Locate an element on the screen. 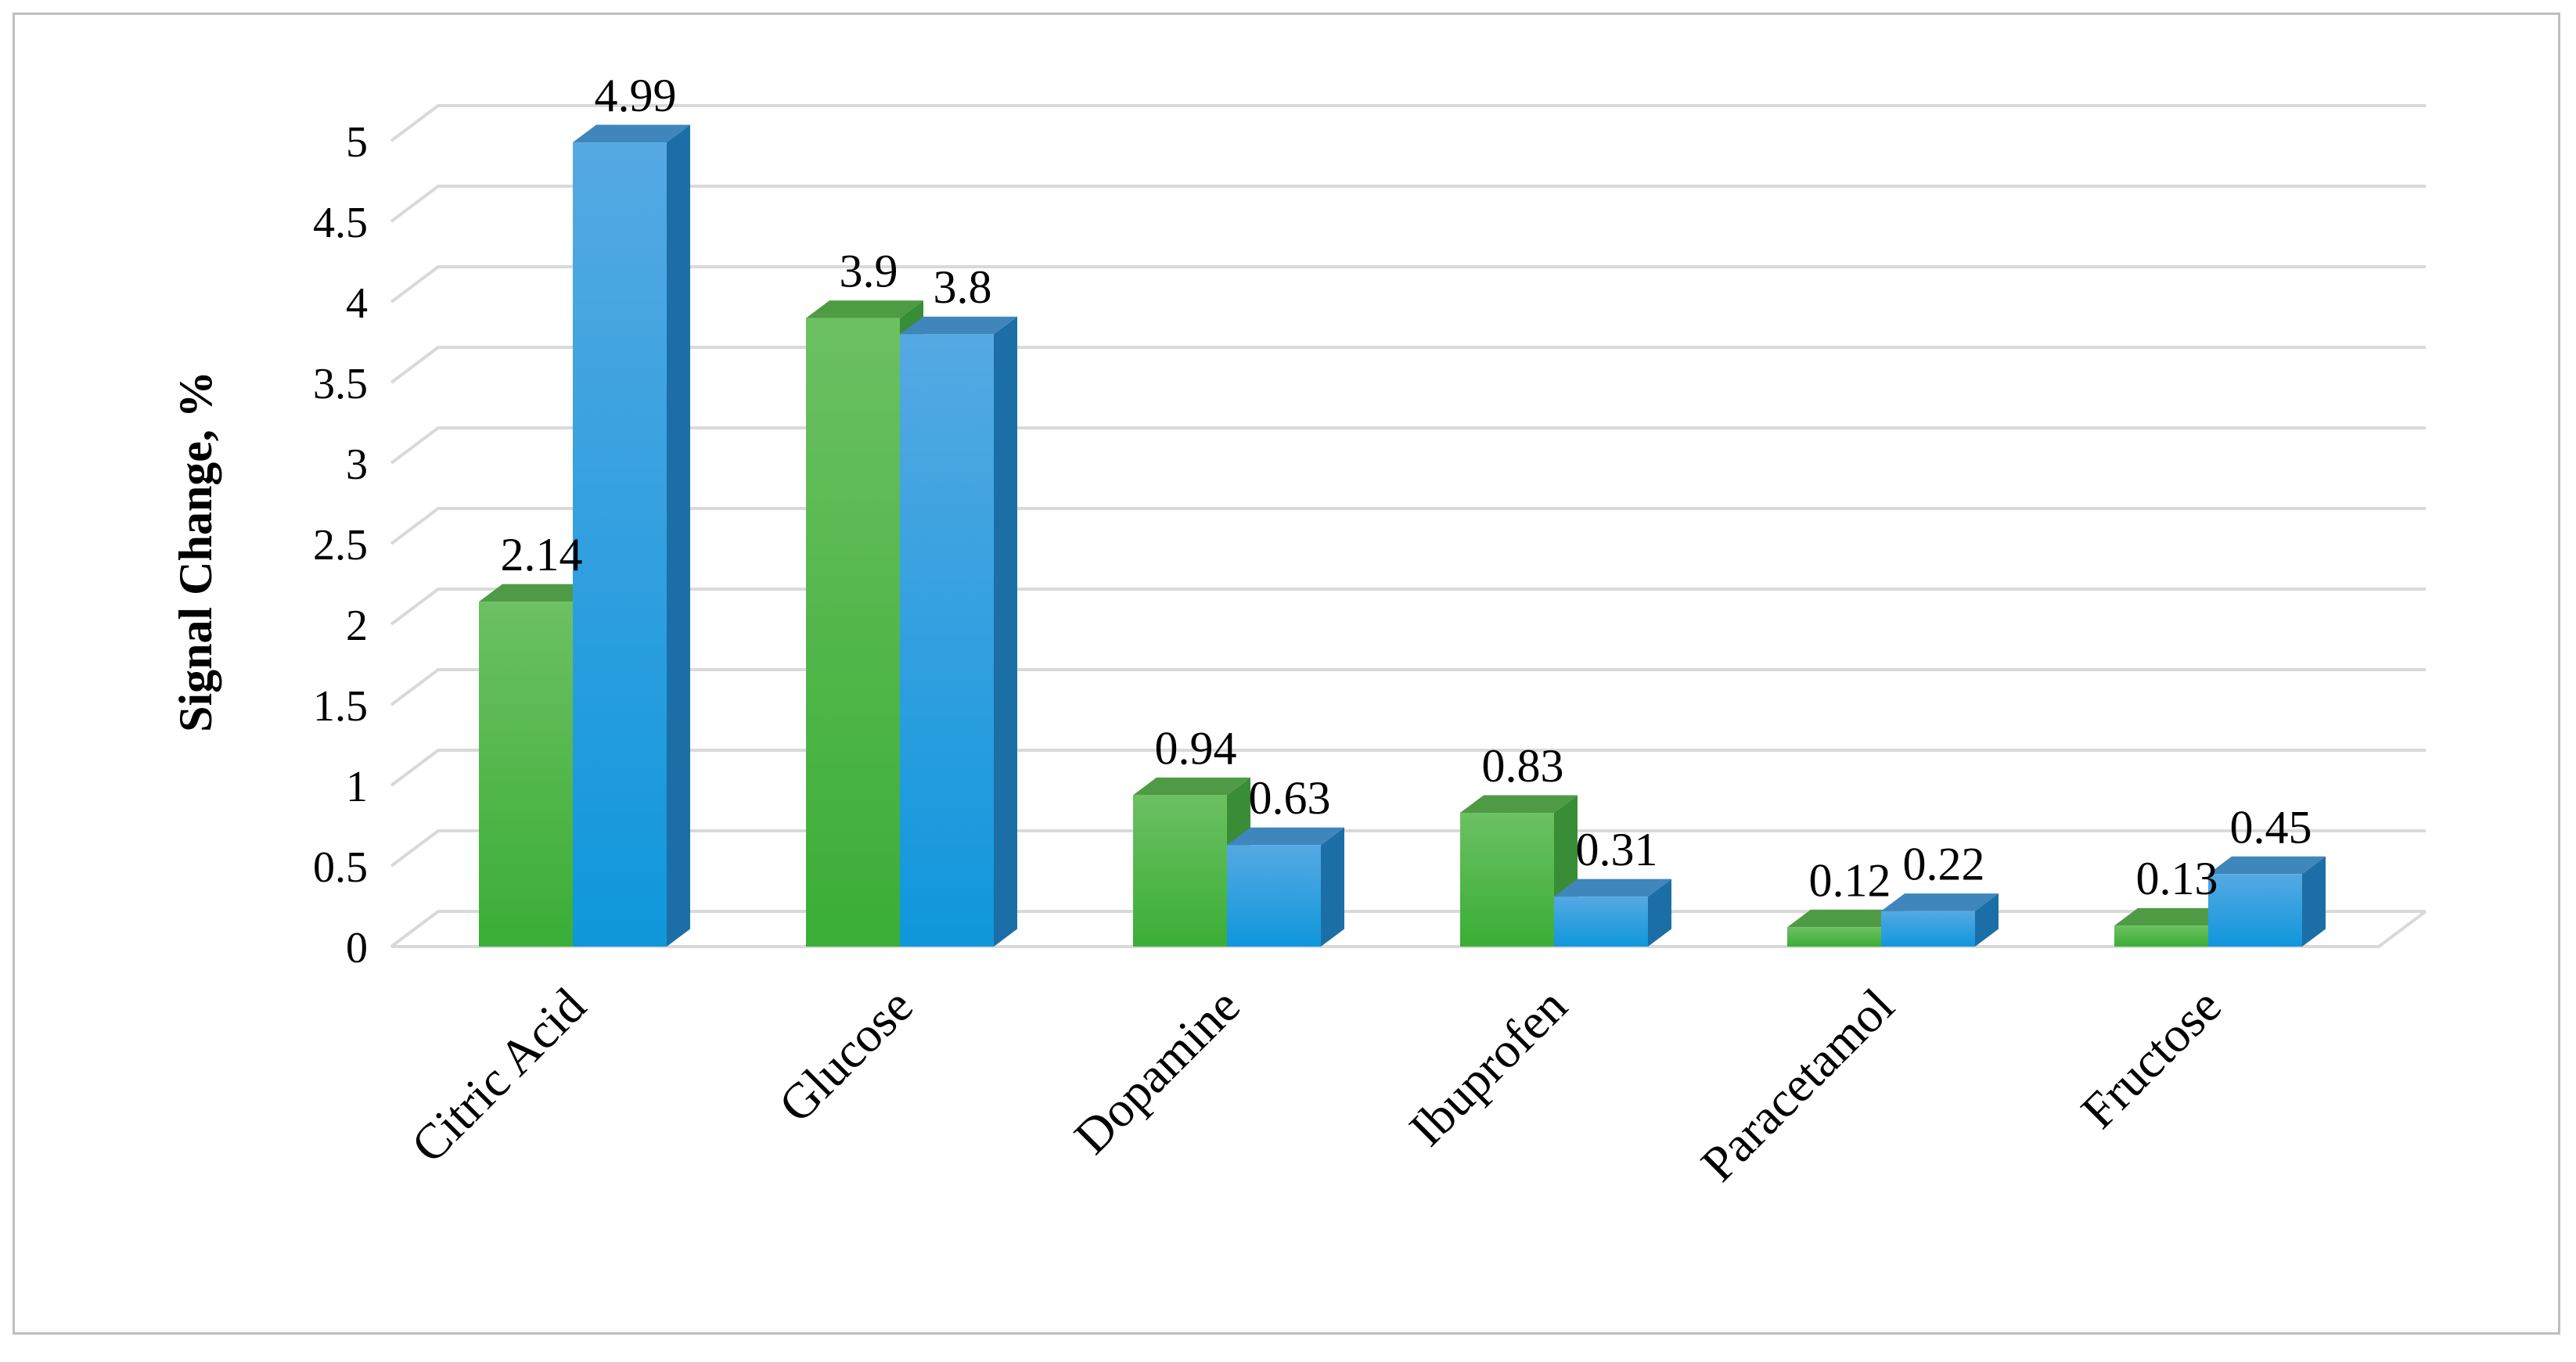  y-tick-label: 3.5 is located at coordinates (340, 384).